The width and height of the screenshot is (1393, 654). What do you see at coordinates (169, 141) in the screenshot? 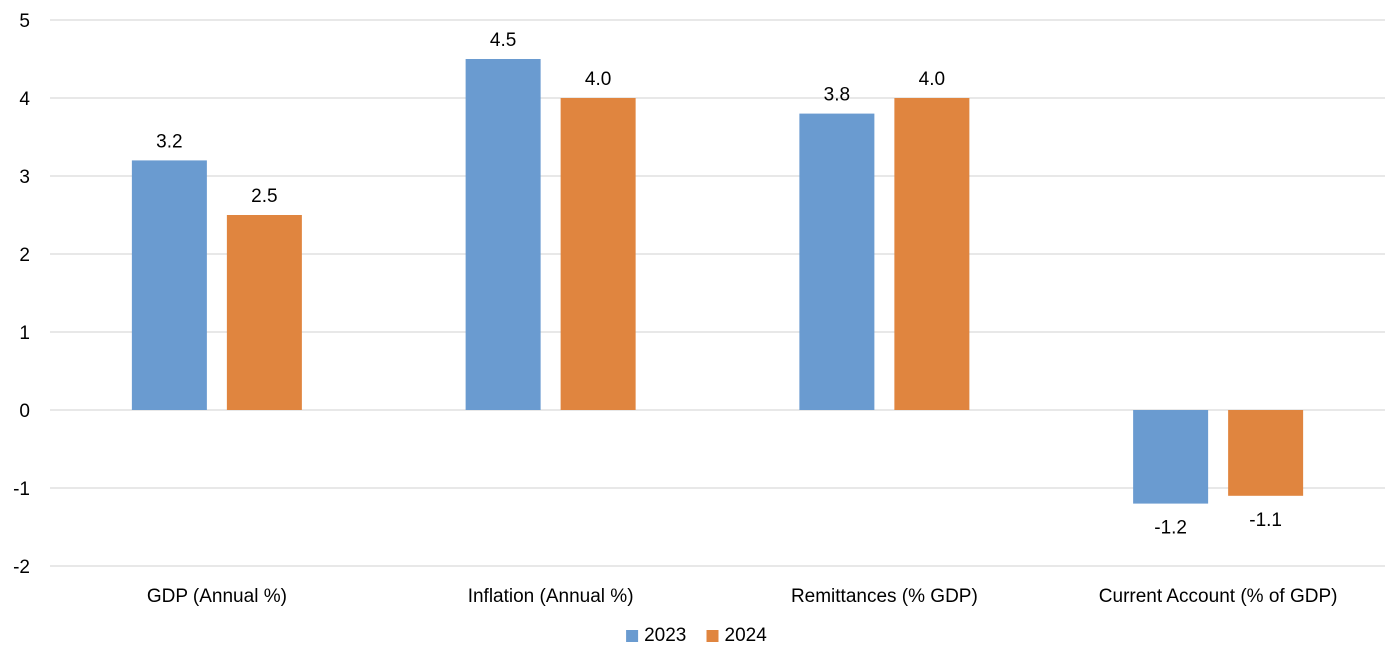
I see `data-label: 3.2` at bounding box center [169, 141].